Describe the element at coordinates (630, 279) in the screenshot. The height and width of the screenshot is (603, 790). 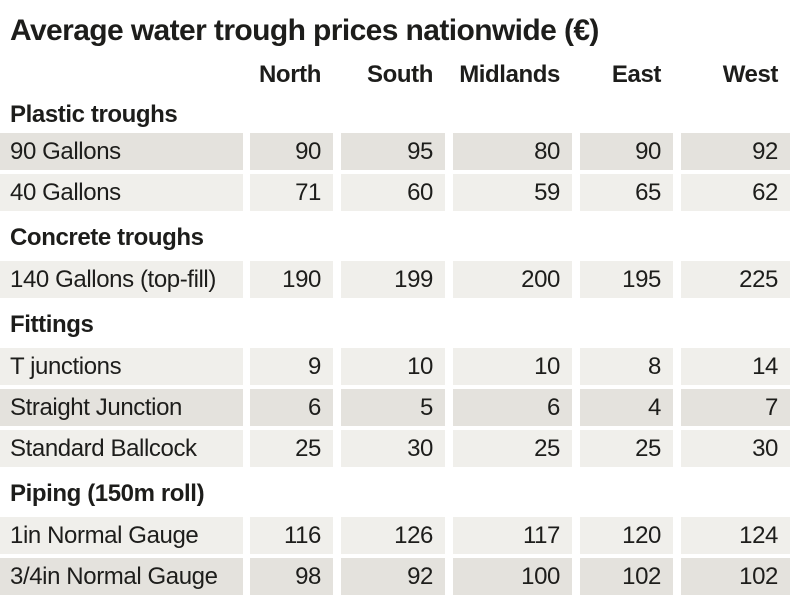
I see `cell-east: 195` at that location.